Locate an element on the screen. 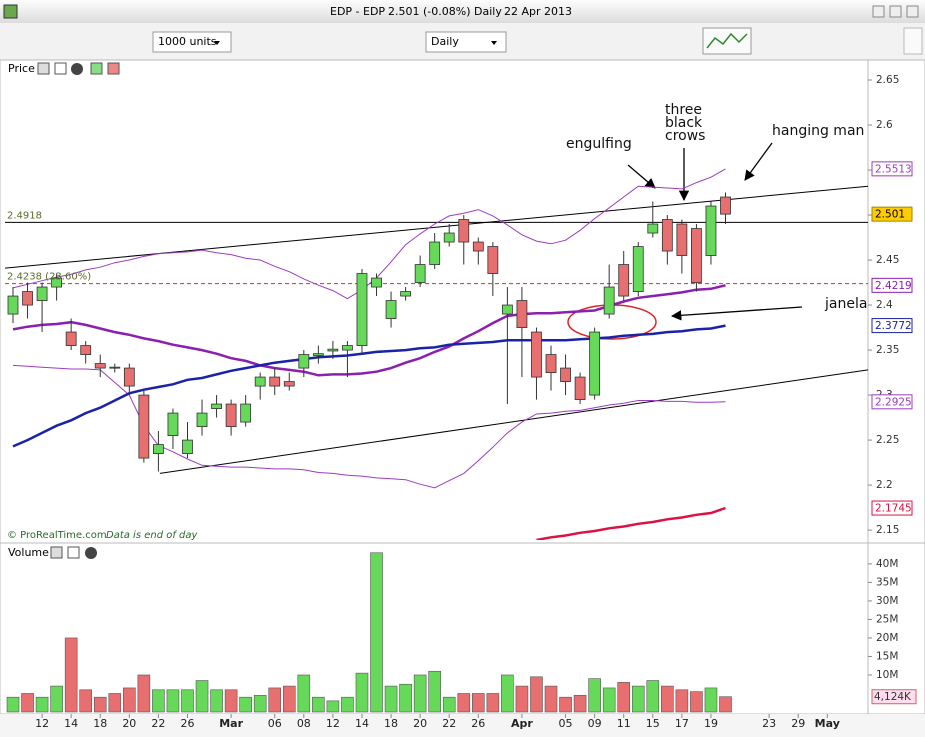 This screenshot has width=925, height=737. x-tick-label: 29 is located at coordinates (798, 723).